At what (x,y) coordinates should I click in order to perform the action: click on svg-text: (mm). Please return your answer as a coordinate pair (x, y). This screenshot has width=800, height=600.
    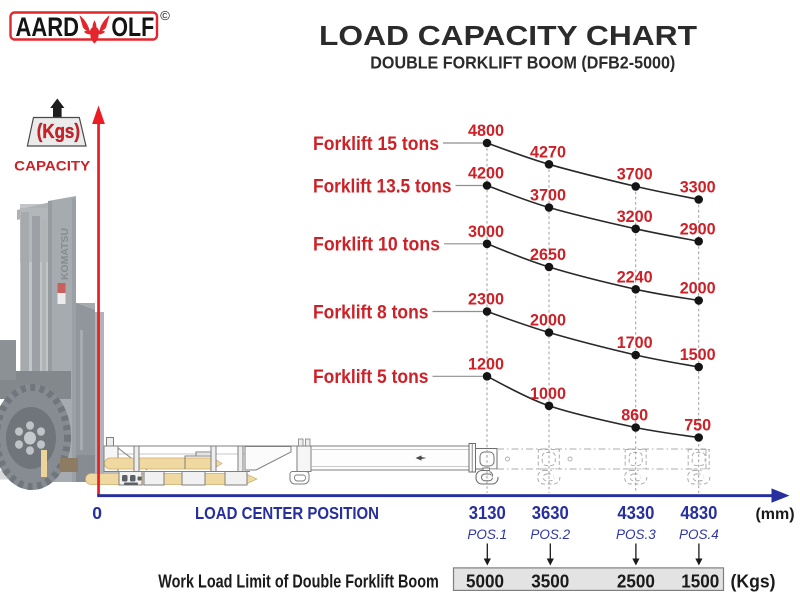
    Looking at the image, I should click on (774, 514).